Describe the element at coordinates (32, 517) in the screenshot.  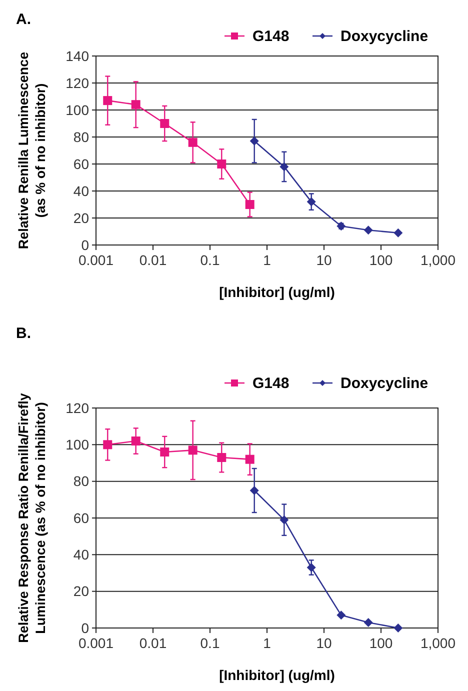
I see `y-axis-title: Relative Response Ratio Renilla/Firefly Luminescence (as % of no inhibitor)` at that location.